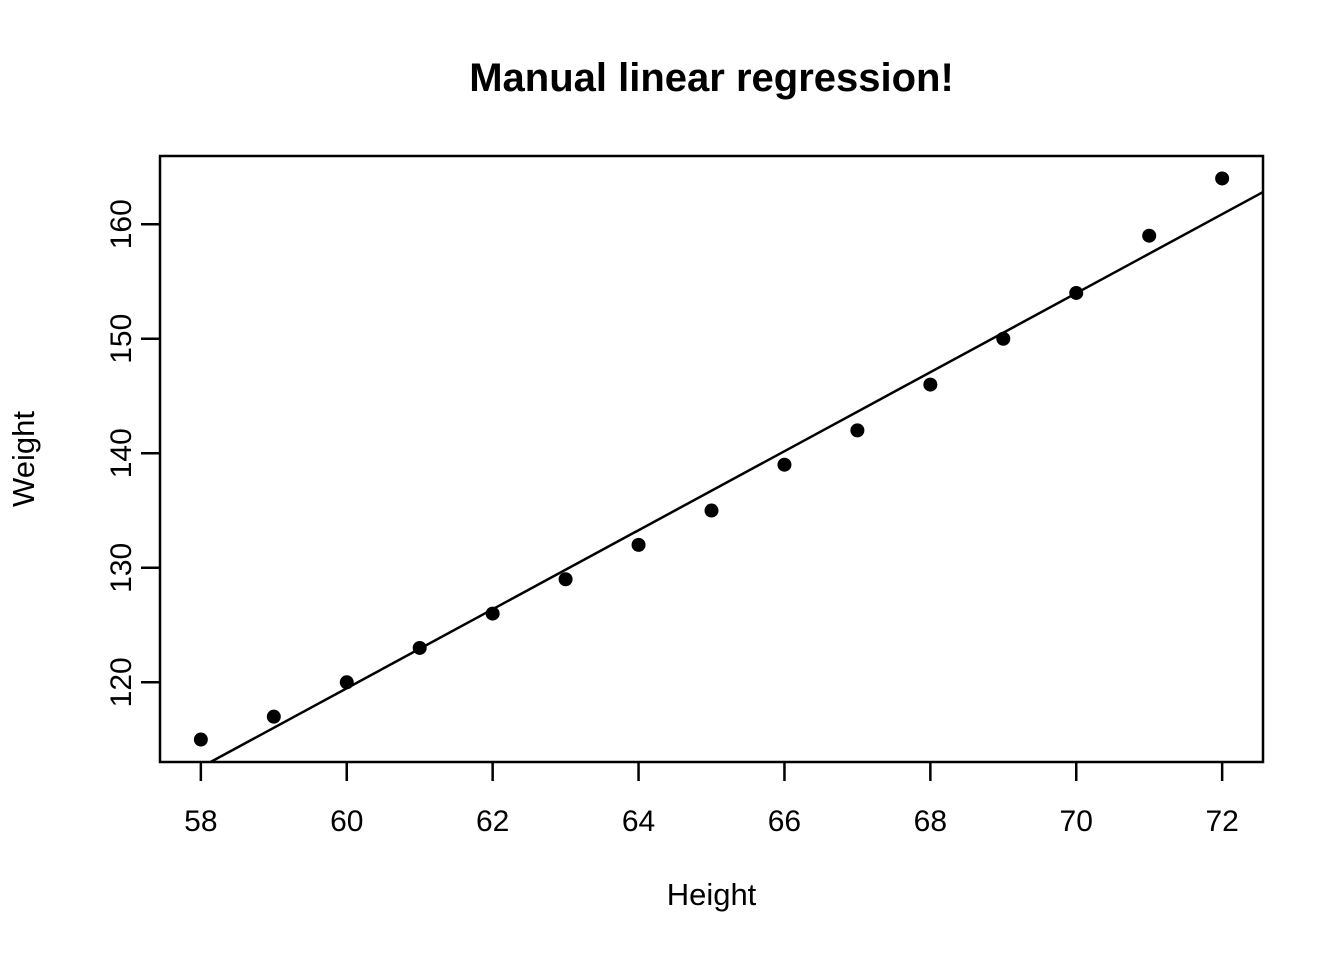 This screenshot has width=1344, height=960. I want to click on y-tick-label: 120, so click(121, 682).